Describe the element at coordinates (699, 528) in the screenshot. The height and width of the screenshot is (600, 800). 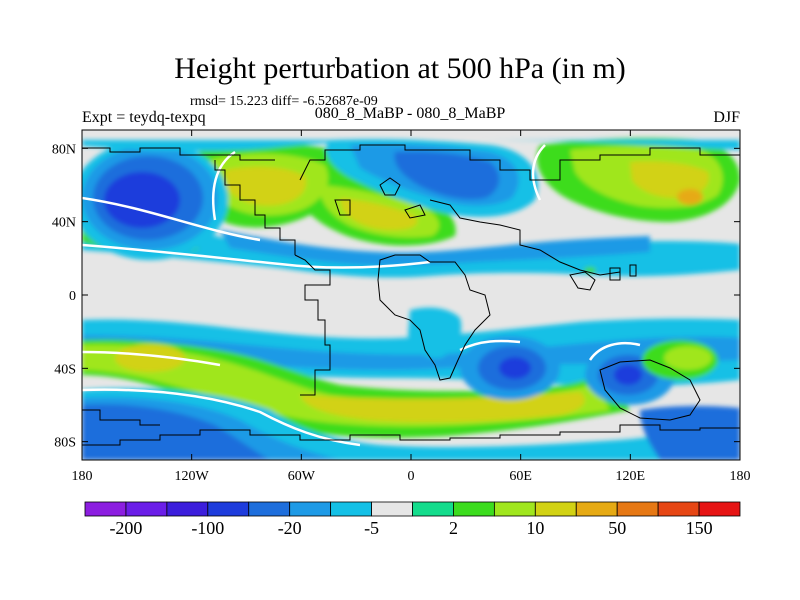
I see `colorbar-label: 150` at that location.